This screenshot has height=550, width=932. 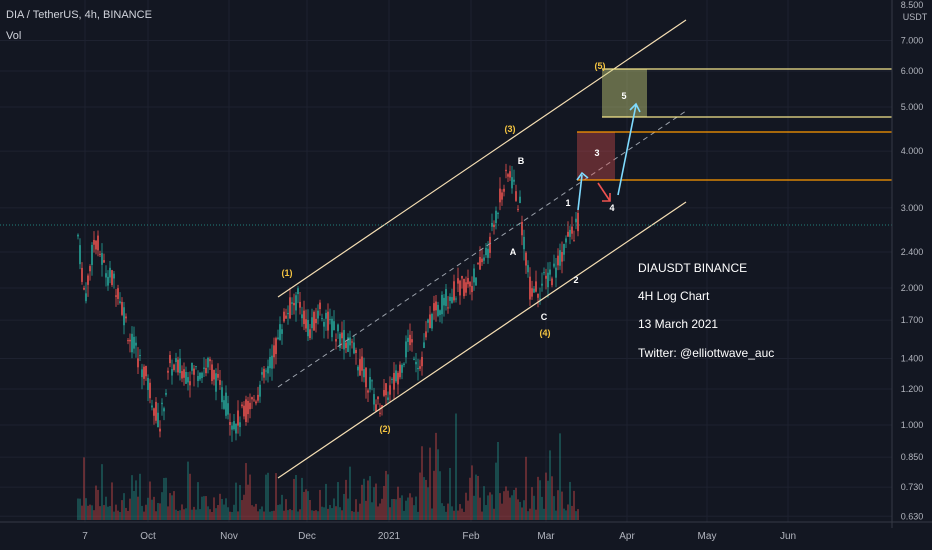 What do you see at coordinates (79, 15) in the screenshot?
I see `symbol-header: DIA / TetherUS, 4h, BINANCE` at bounding box center [79, 15].